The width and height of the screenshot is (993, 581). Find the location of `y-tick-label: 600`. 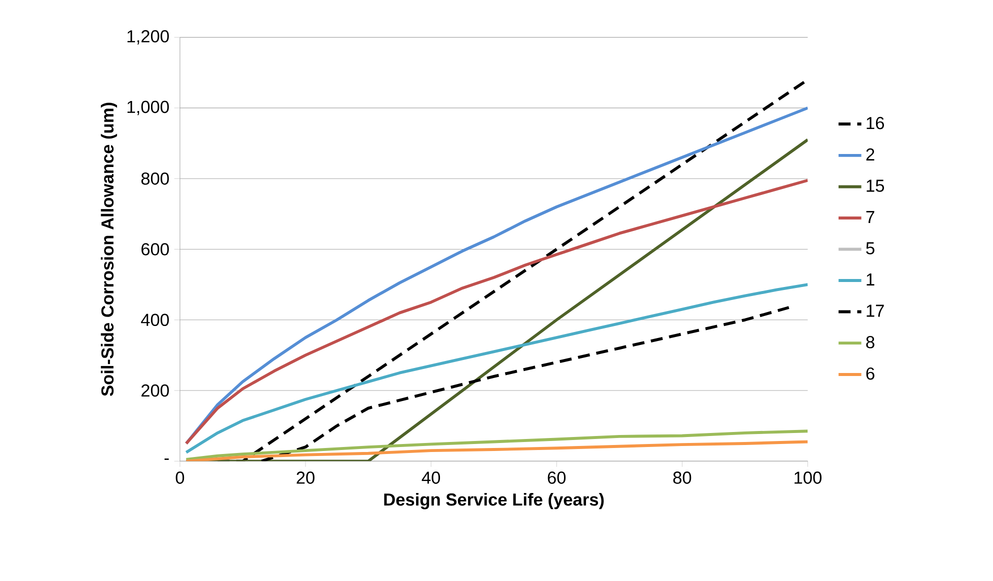

y-tick-label: 600 is located at coordinates (155, 249).